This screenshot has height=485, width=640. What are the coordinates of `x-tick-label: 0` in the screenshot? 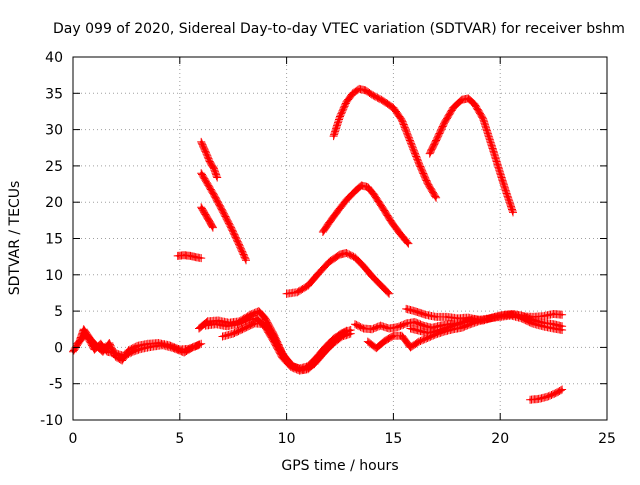 It's located at (73, 439).